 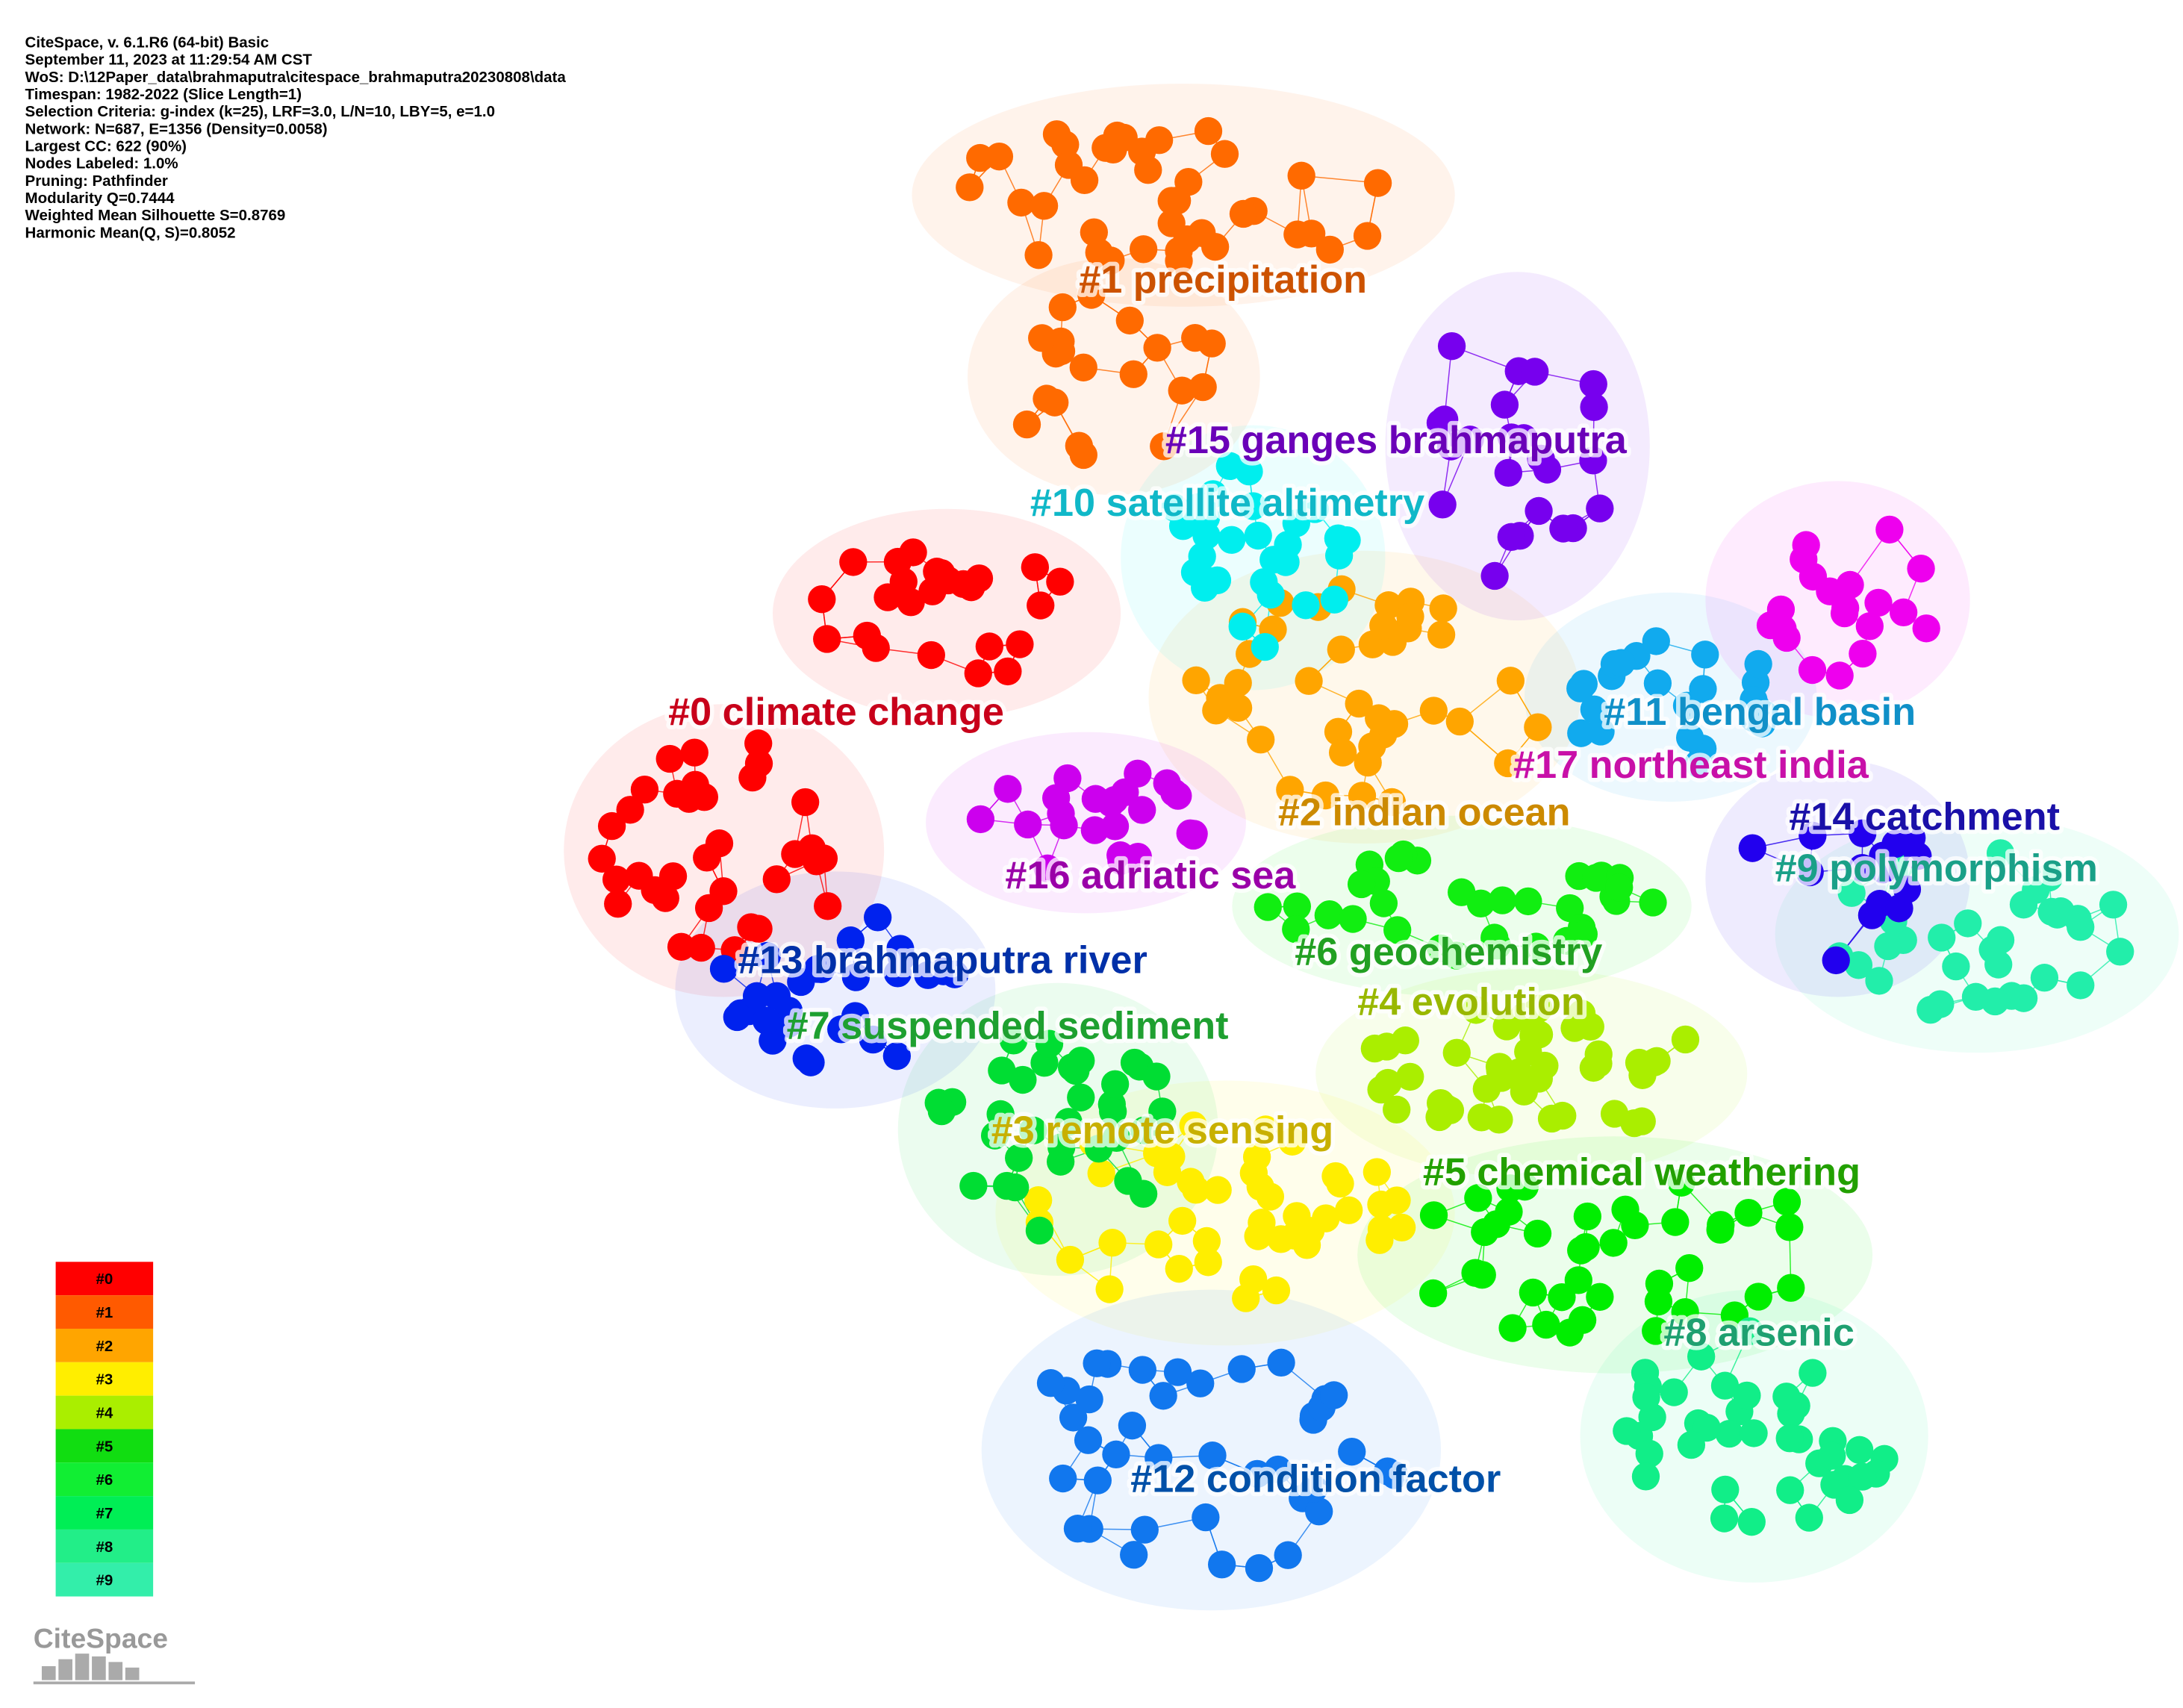 What do you see at coordinates (1448, 951) in the screenshot?
I see `cluster-label: #6 geochemistry` at bounding box center [1448, 951].